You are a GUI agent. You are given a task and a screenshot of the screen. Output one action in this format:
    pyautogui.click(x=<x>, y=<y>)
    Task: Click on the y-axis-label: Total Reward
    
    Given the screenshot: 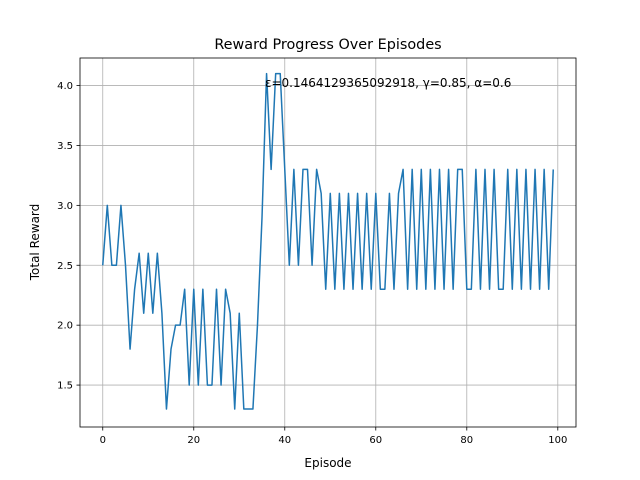 What is the action you would take?
    pyautogui.click(x=35, y=243)
    